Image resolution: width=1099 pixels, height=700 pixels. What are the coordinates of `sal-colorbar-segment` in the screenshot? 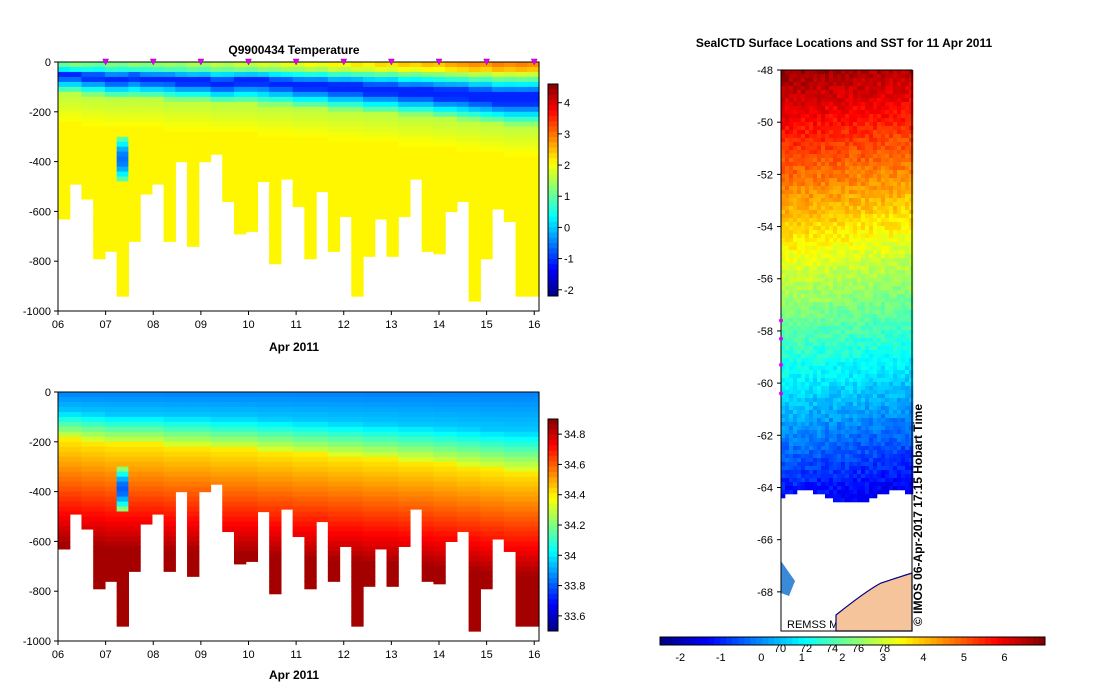 It's located at (553, 554).